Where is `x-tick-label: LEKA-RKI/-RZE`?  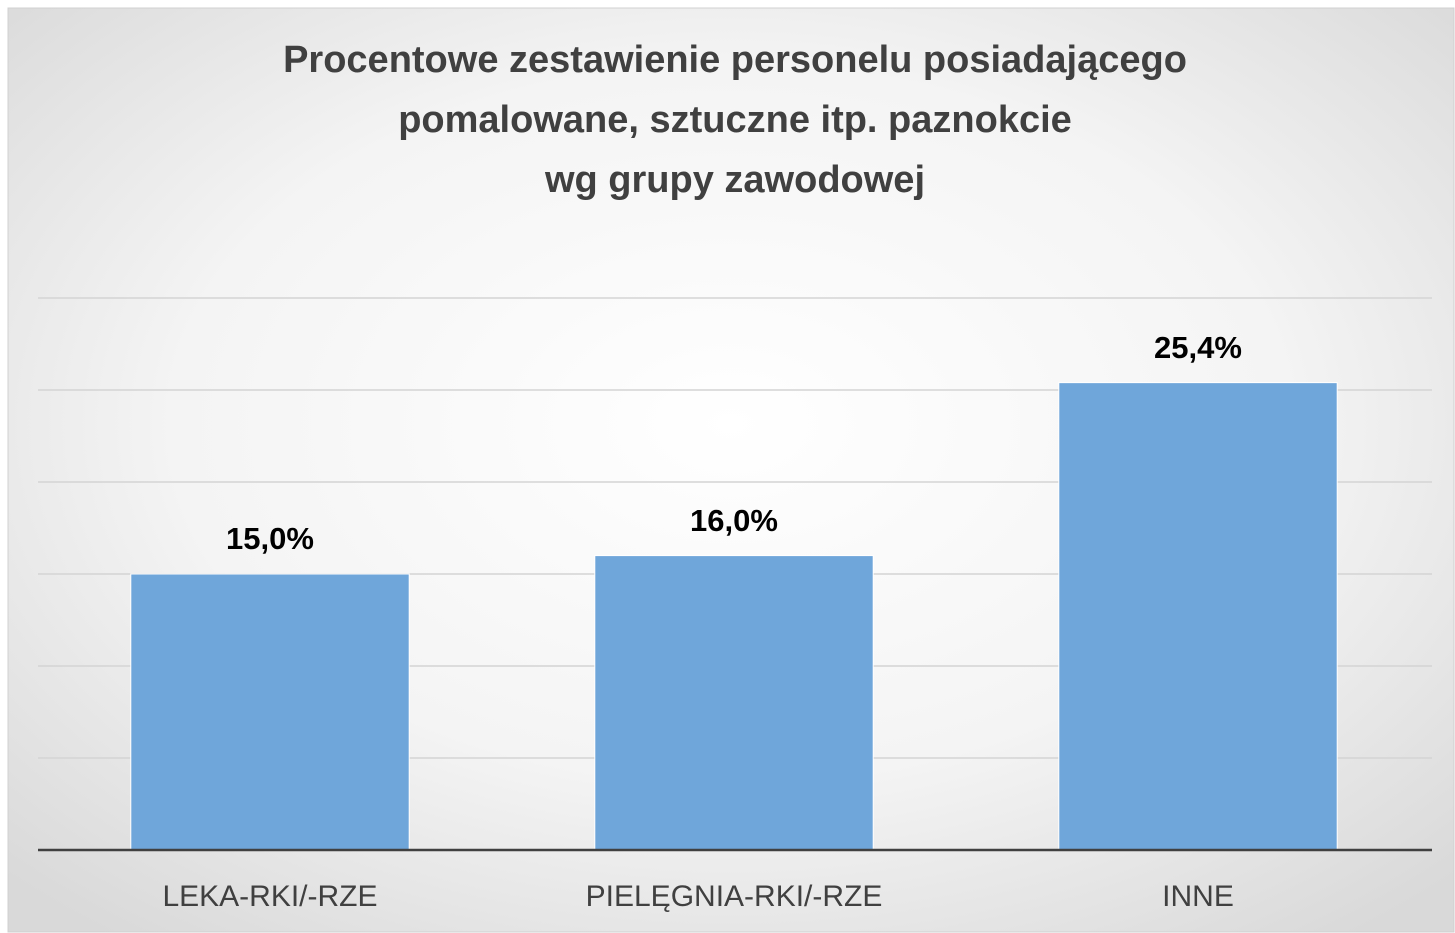 x-tick-label: LEKA-RKI/-RZE is located at coordinates (269, 896).